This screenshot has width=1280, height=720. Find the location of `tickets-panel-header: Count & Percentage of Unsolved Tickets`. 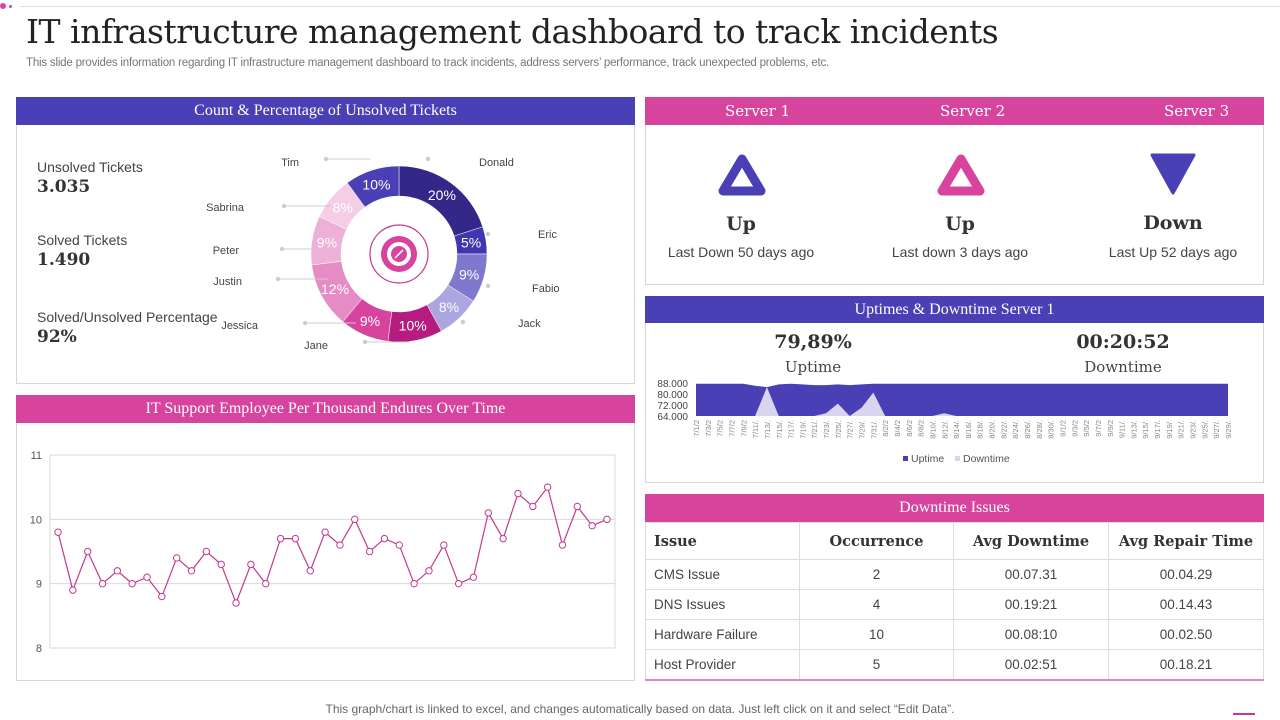

tickets-panel-header: Count & Percentage of Unsolved Tickets is located at coordinates (325, 111).